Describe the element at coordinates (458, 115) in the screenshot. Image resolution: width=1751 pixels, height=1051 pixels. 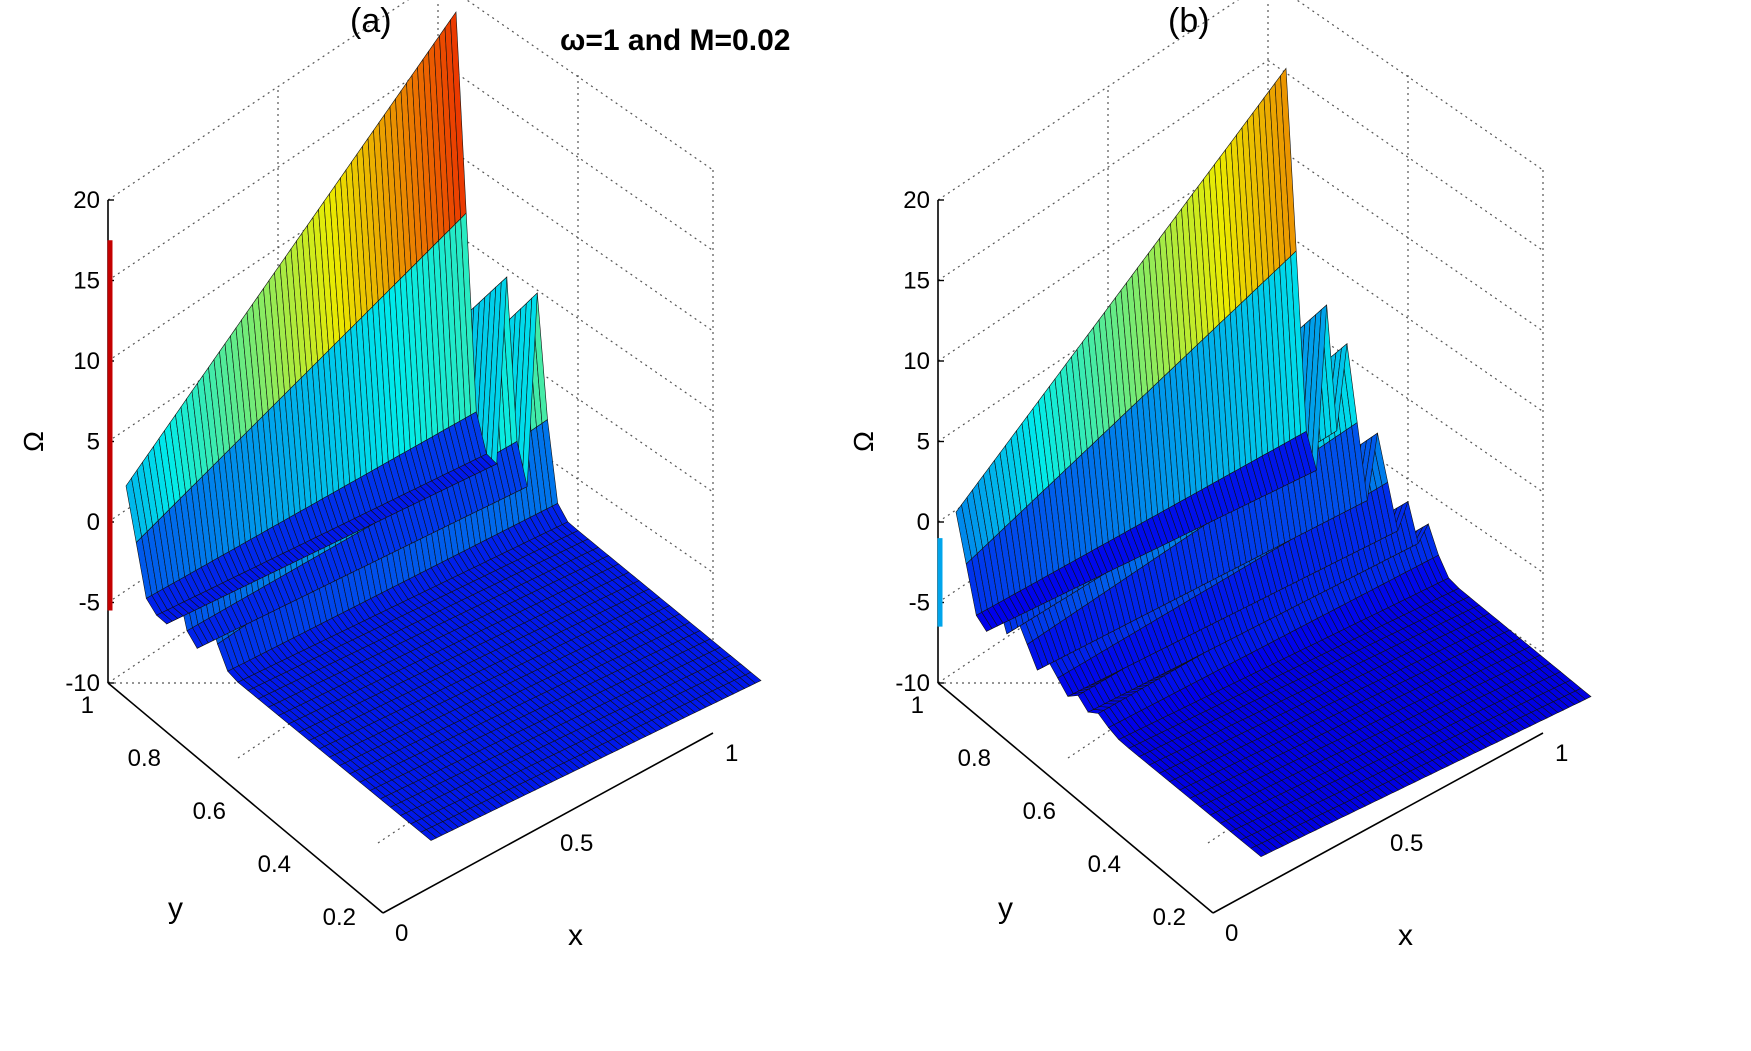
I see `surface-patch` at that location.